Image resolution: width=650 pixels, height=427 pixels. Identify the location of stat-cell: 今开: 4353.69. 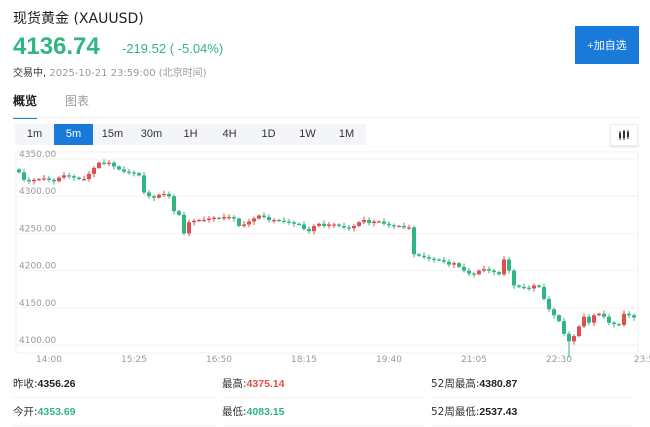
(114, 412).